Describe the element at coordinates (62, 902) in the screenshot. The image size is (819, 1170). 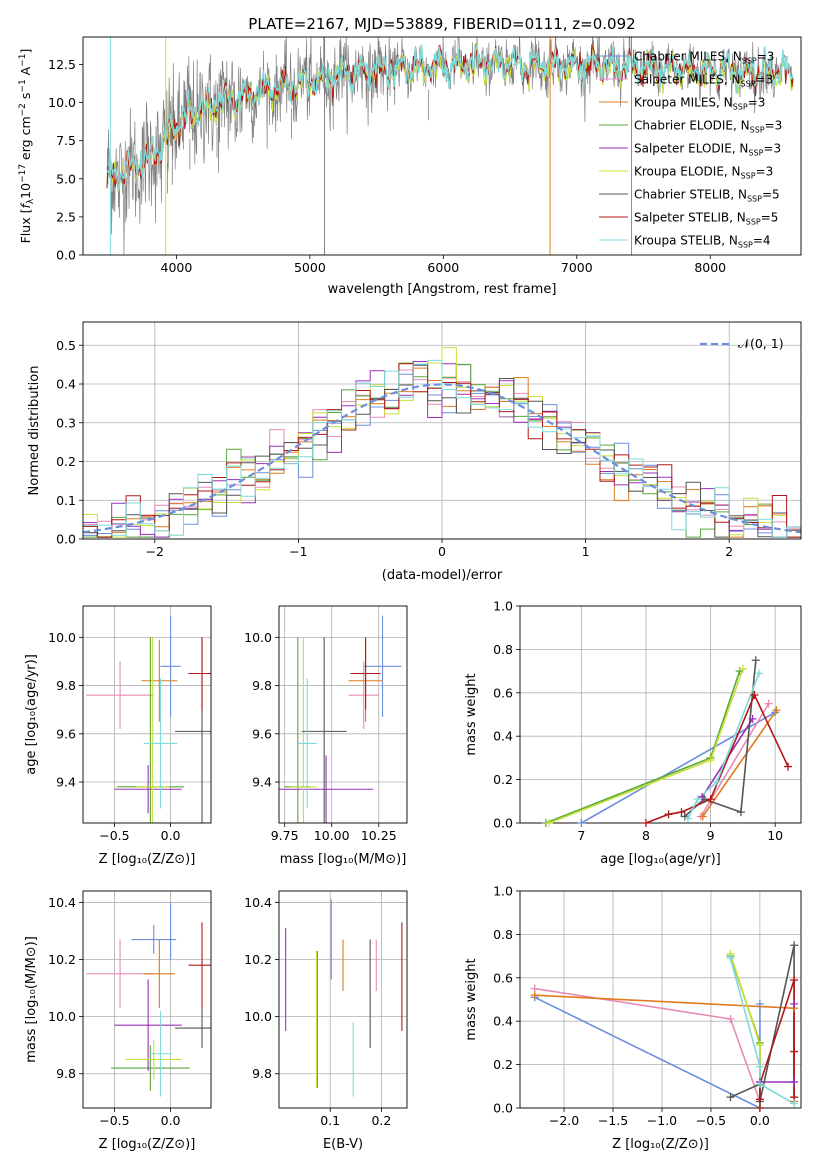
I see `y-tick-label: 10.4` at that location.